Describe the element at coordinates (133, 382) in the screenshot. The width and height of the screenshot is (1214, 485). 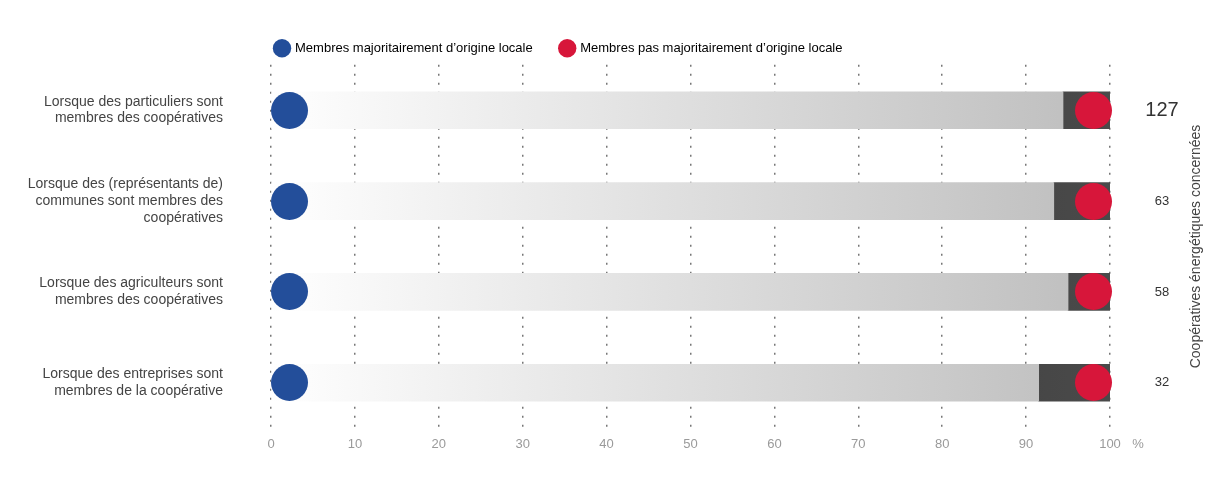
I see `y-tick-label: Lorsque des entreprises sont membres de la coopérative` at that location.